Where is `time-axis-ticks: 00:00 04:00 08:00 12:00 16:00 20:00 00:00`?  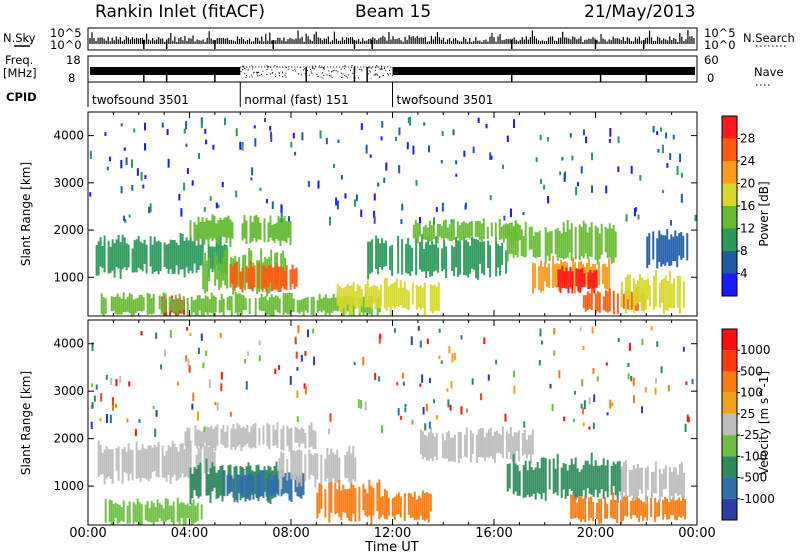
time-axis-ticks: 00:00 04:00 08:00 12:00 16:00 20:00 00:00 is located at coordinates (392, 533).